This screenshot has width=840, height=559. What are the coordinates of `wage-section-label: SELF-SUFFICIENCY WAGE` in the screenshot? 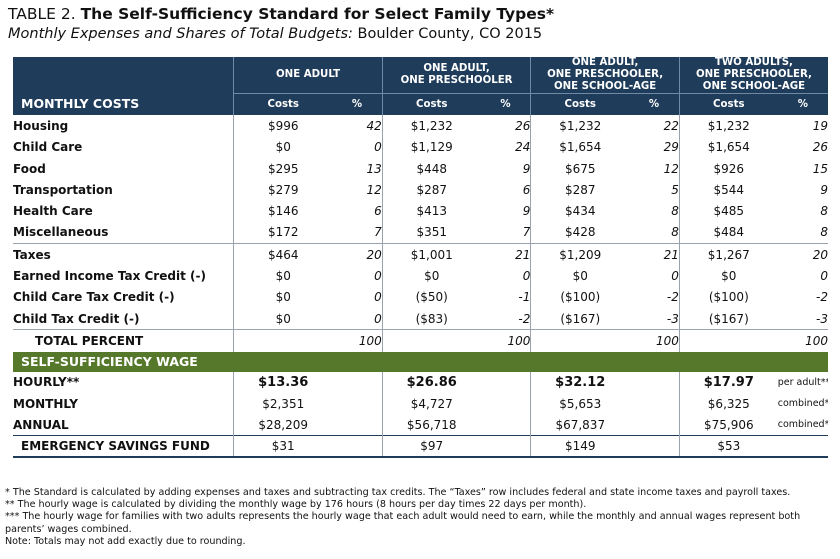 It's located at (420, 361).